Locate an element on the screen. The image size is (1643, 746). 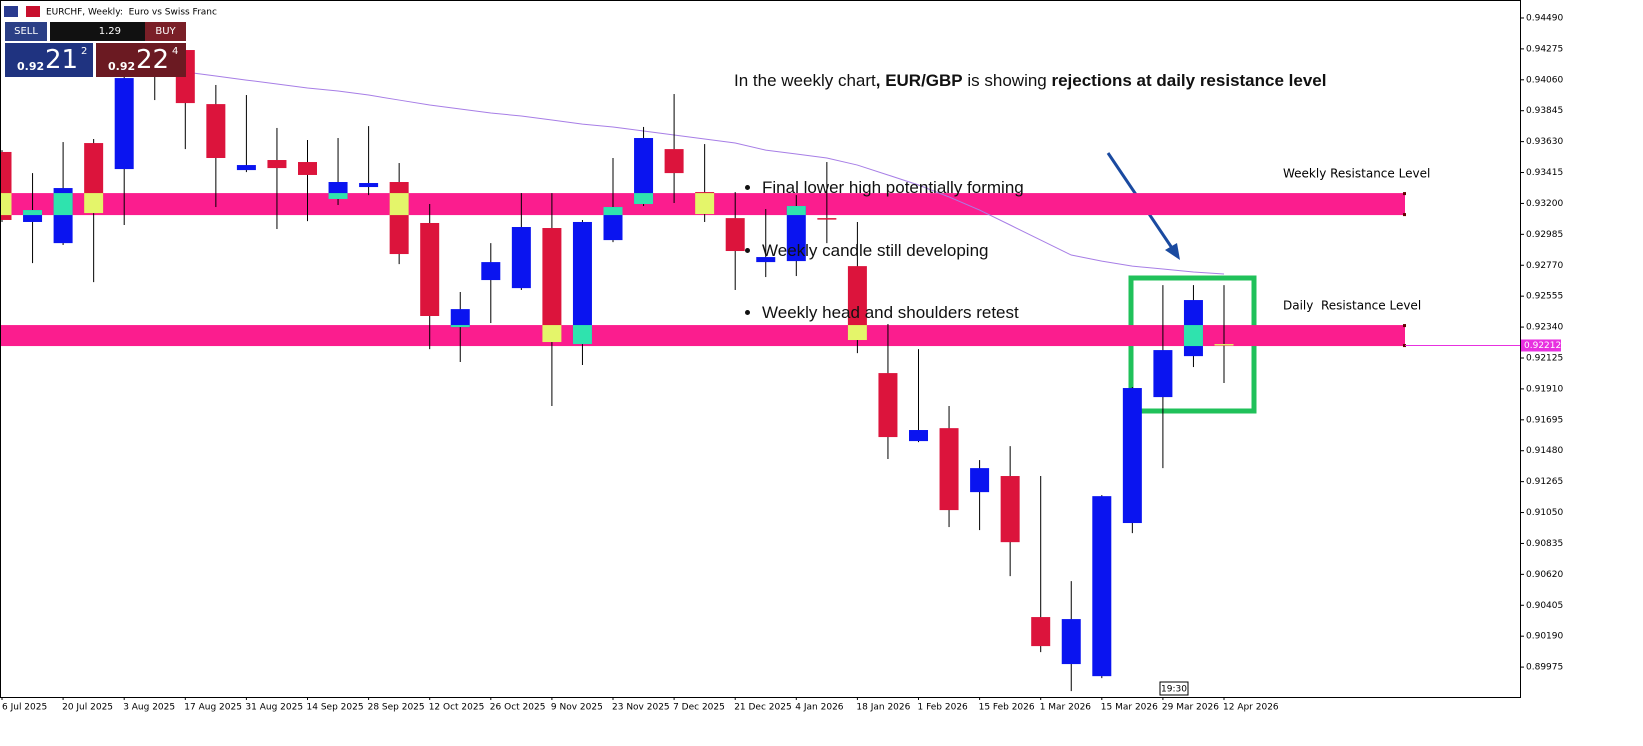
x-tick-label: 18 Jan 2026 is located at coordinates (883, 708).